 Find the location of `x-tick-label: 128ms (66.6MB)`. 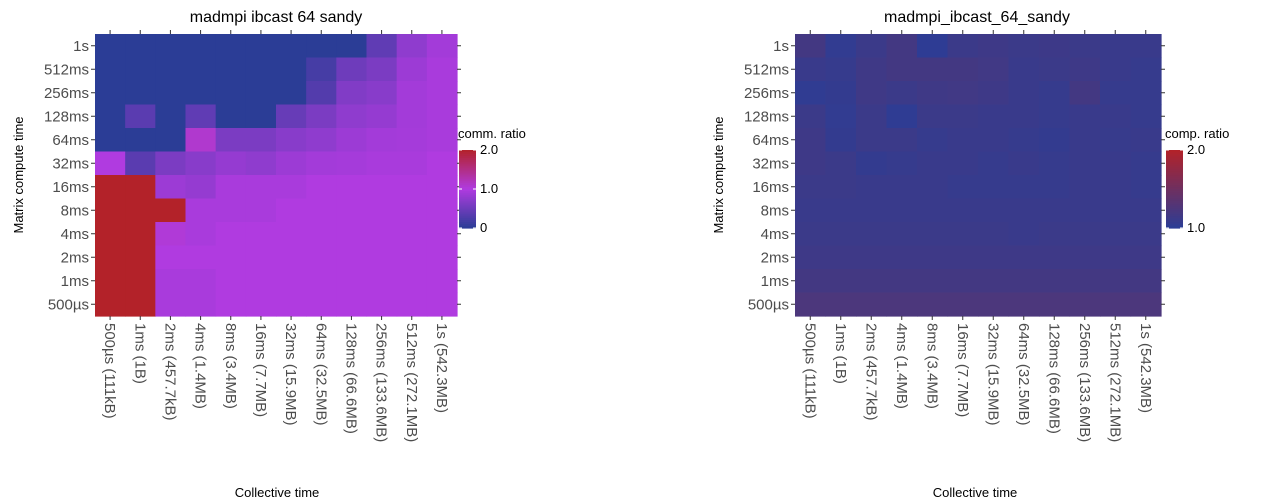

x-tick-label: 128ms (66.6MB) is located at coordinates (1053, 378).